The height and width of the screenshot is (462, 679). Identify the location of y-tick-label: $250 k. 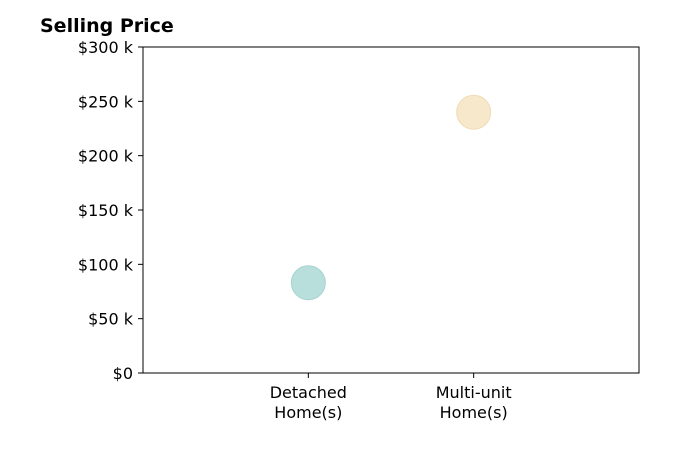
(106, 101).